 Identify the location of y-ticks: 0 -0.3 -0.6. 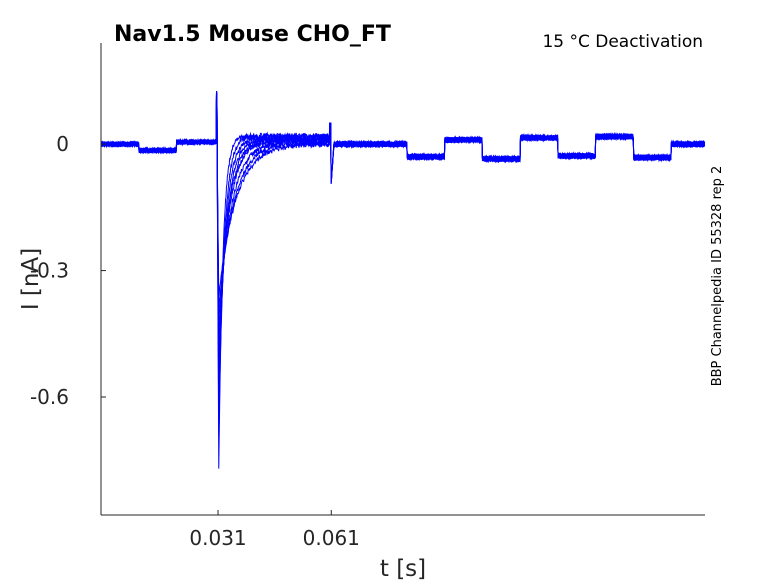
(68, 270).